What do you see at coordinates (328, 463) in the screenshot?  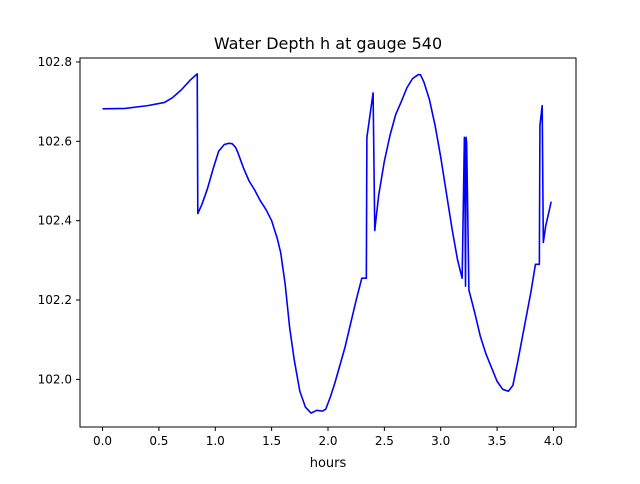 I see `x-axis-label: hours` at bounding box center [328, 463].